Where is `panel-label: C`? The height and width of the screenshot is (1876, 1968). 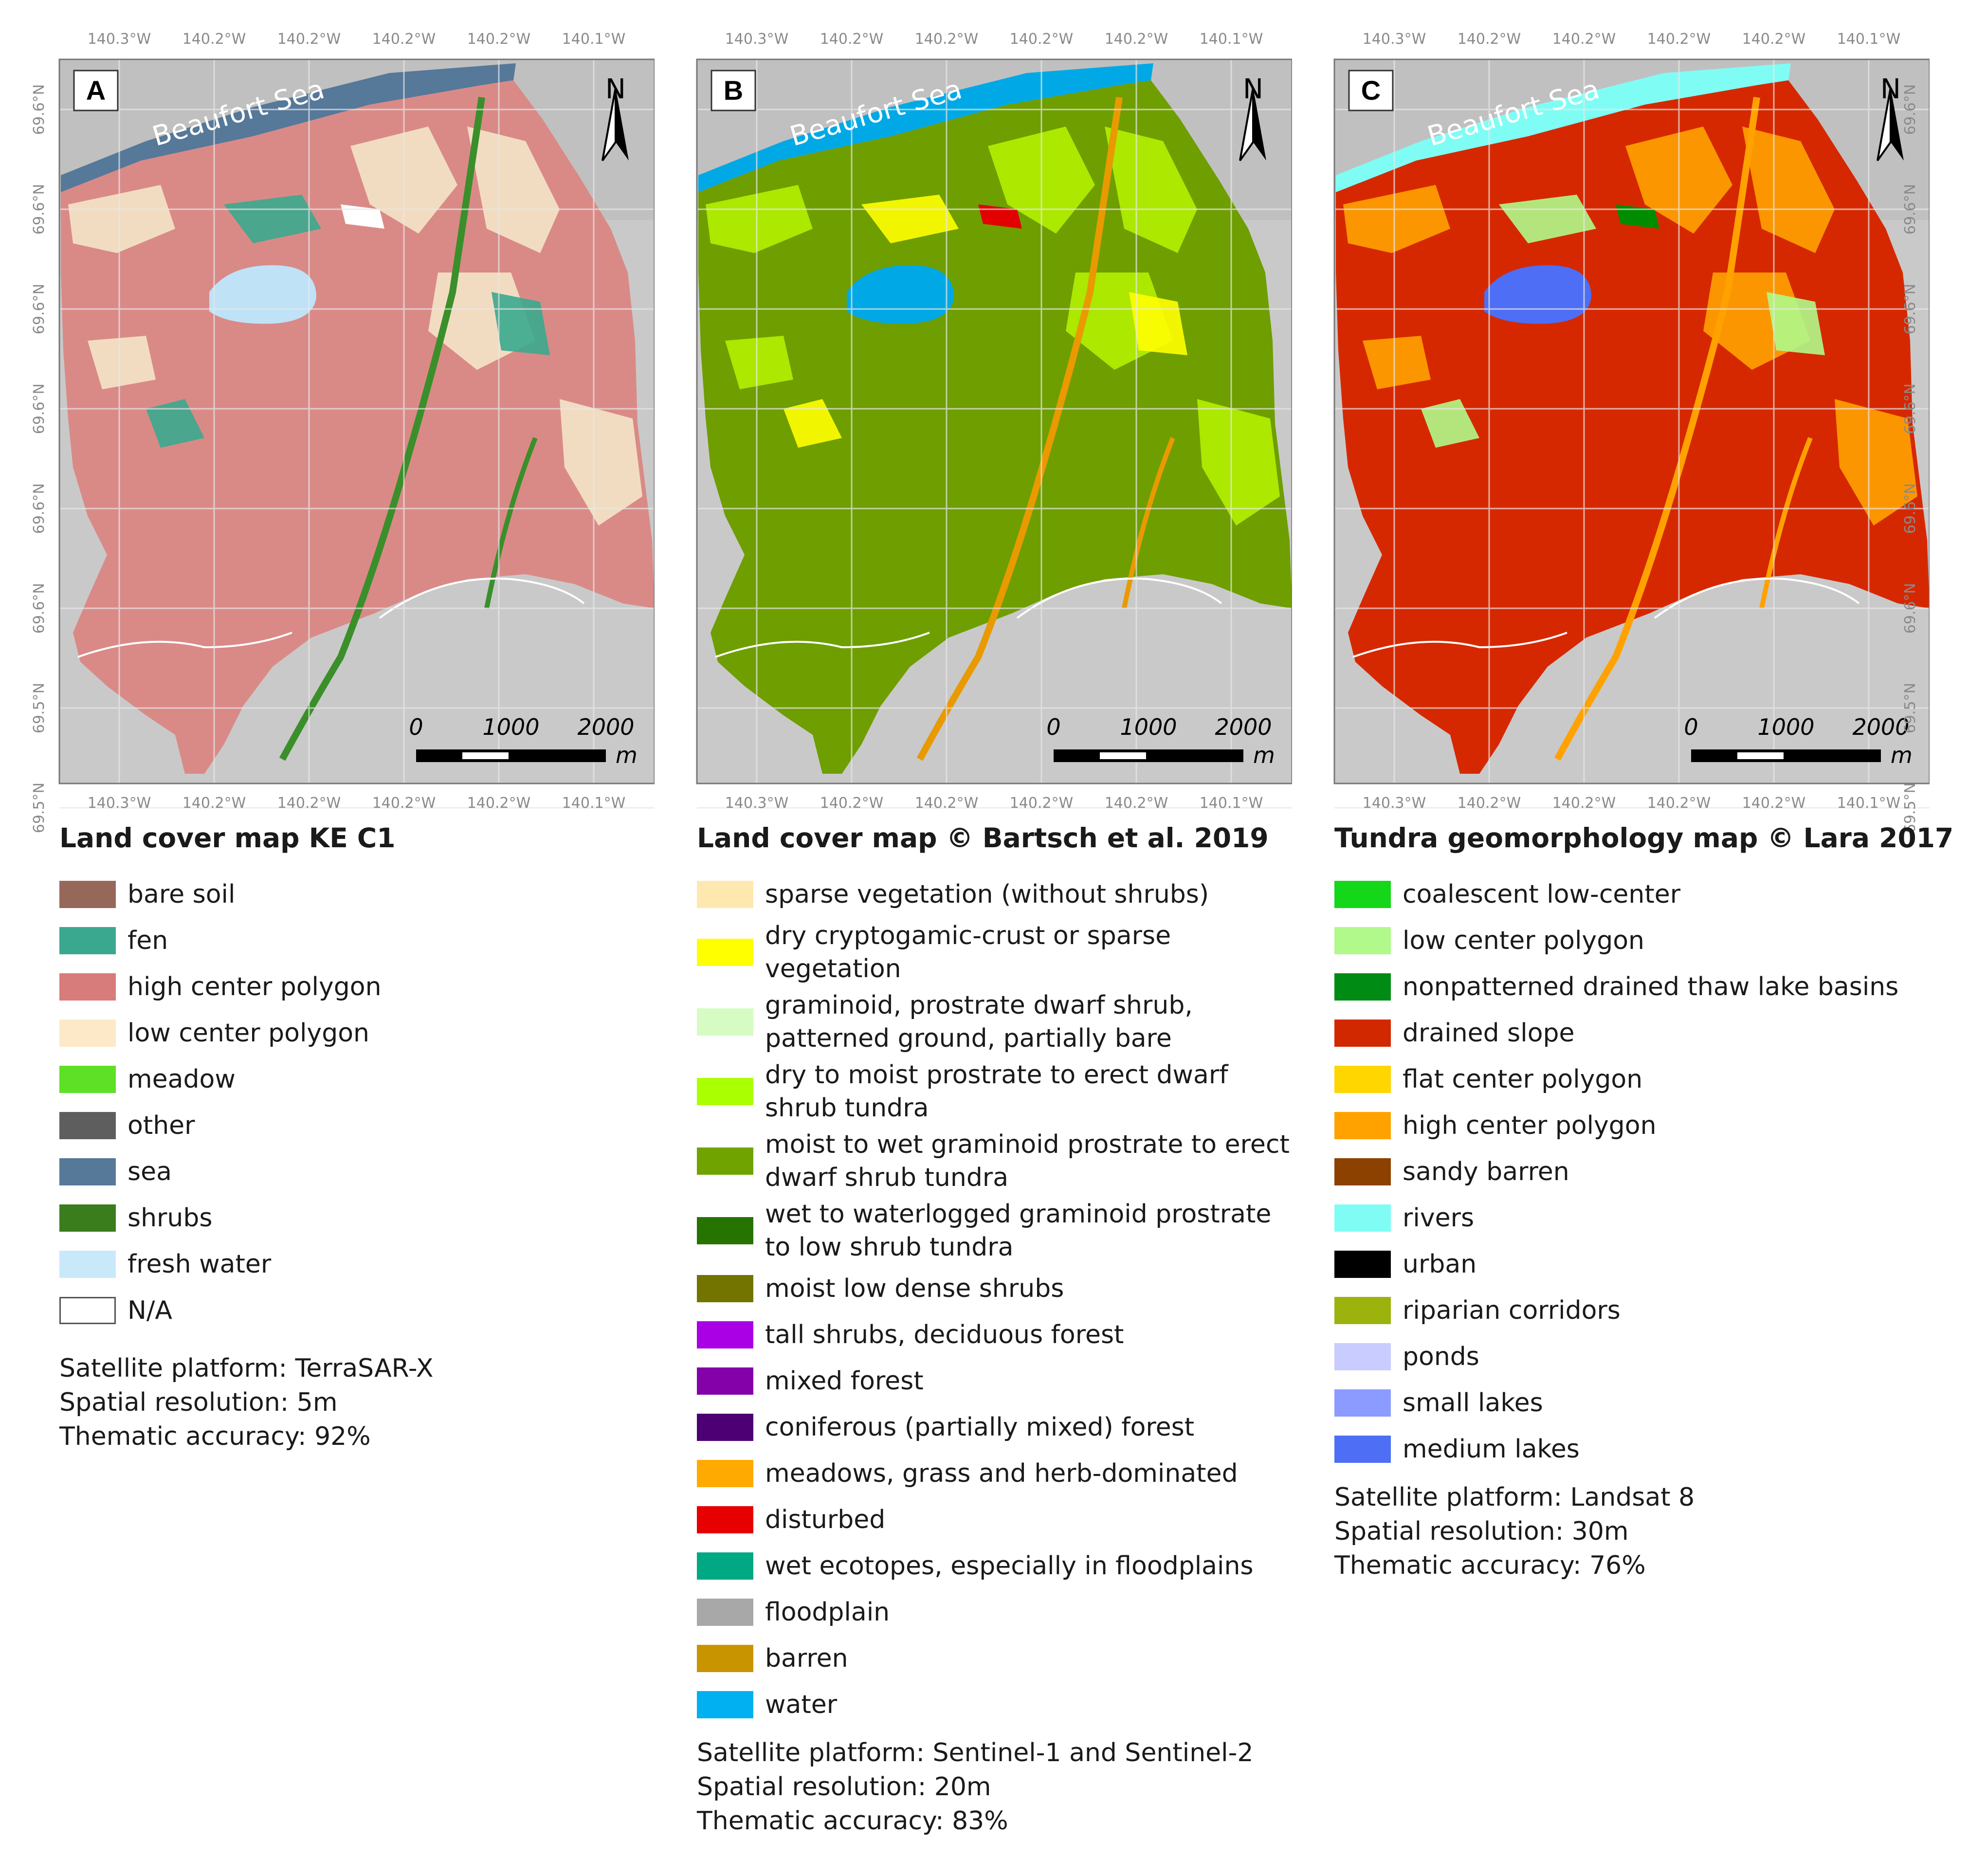
panel-label: C is located at coordinates (1371, 90).